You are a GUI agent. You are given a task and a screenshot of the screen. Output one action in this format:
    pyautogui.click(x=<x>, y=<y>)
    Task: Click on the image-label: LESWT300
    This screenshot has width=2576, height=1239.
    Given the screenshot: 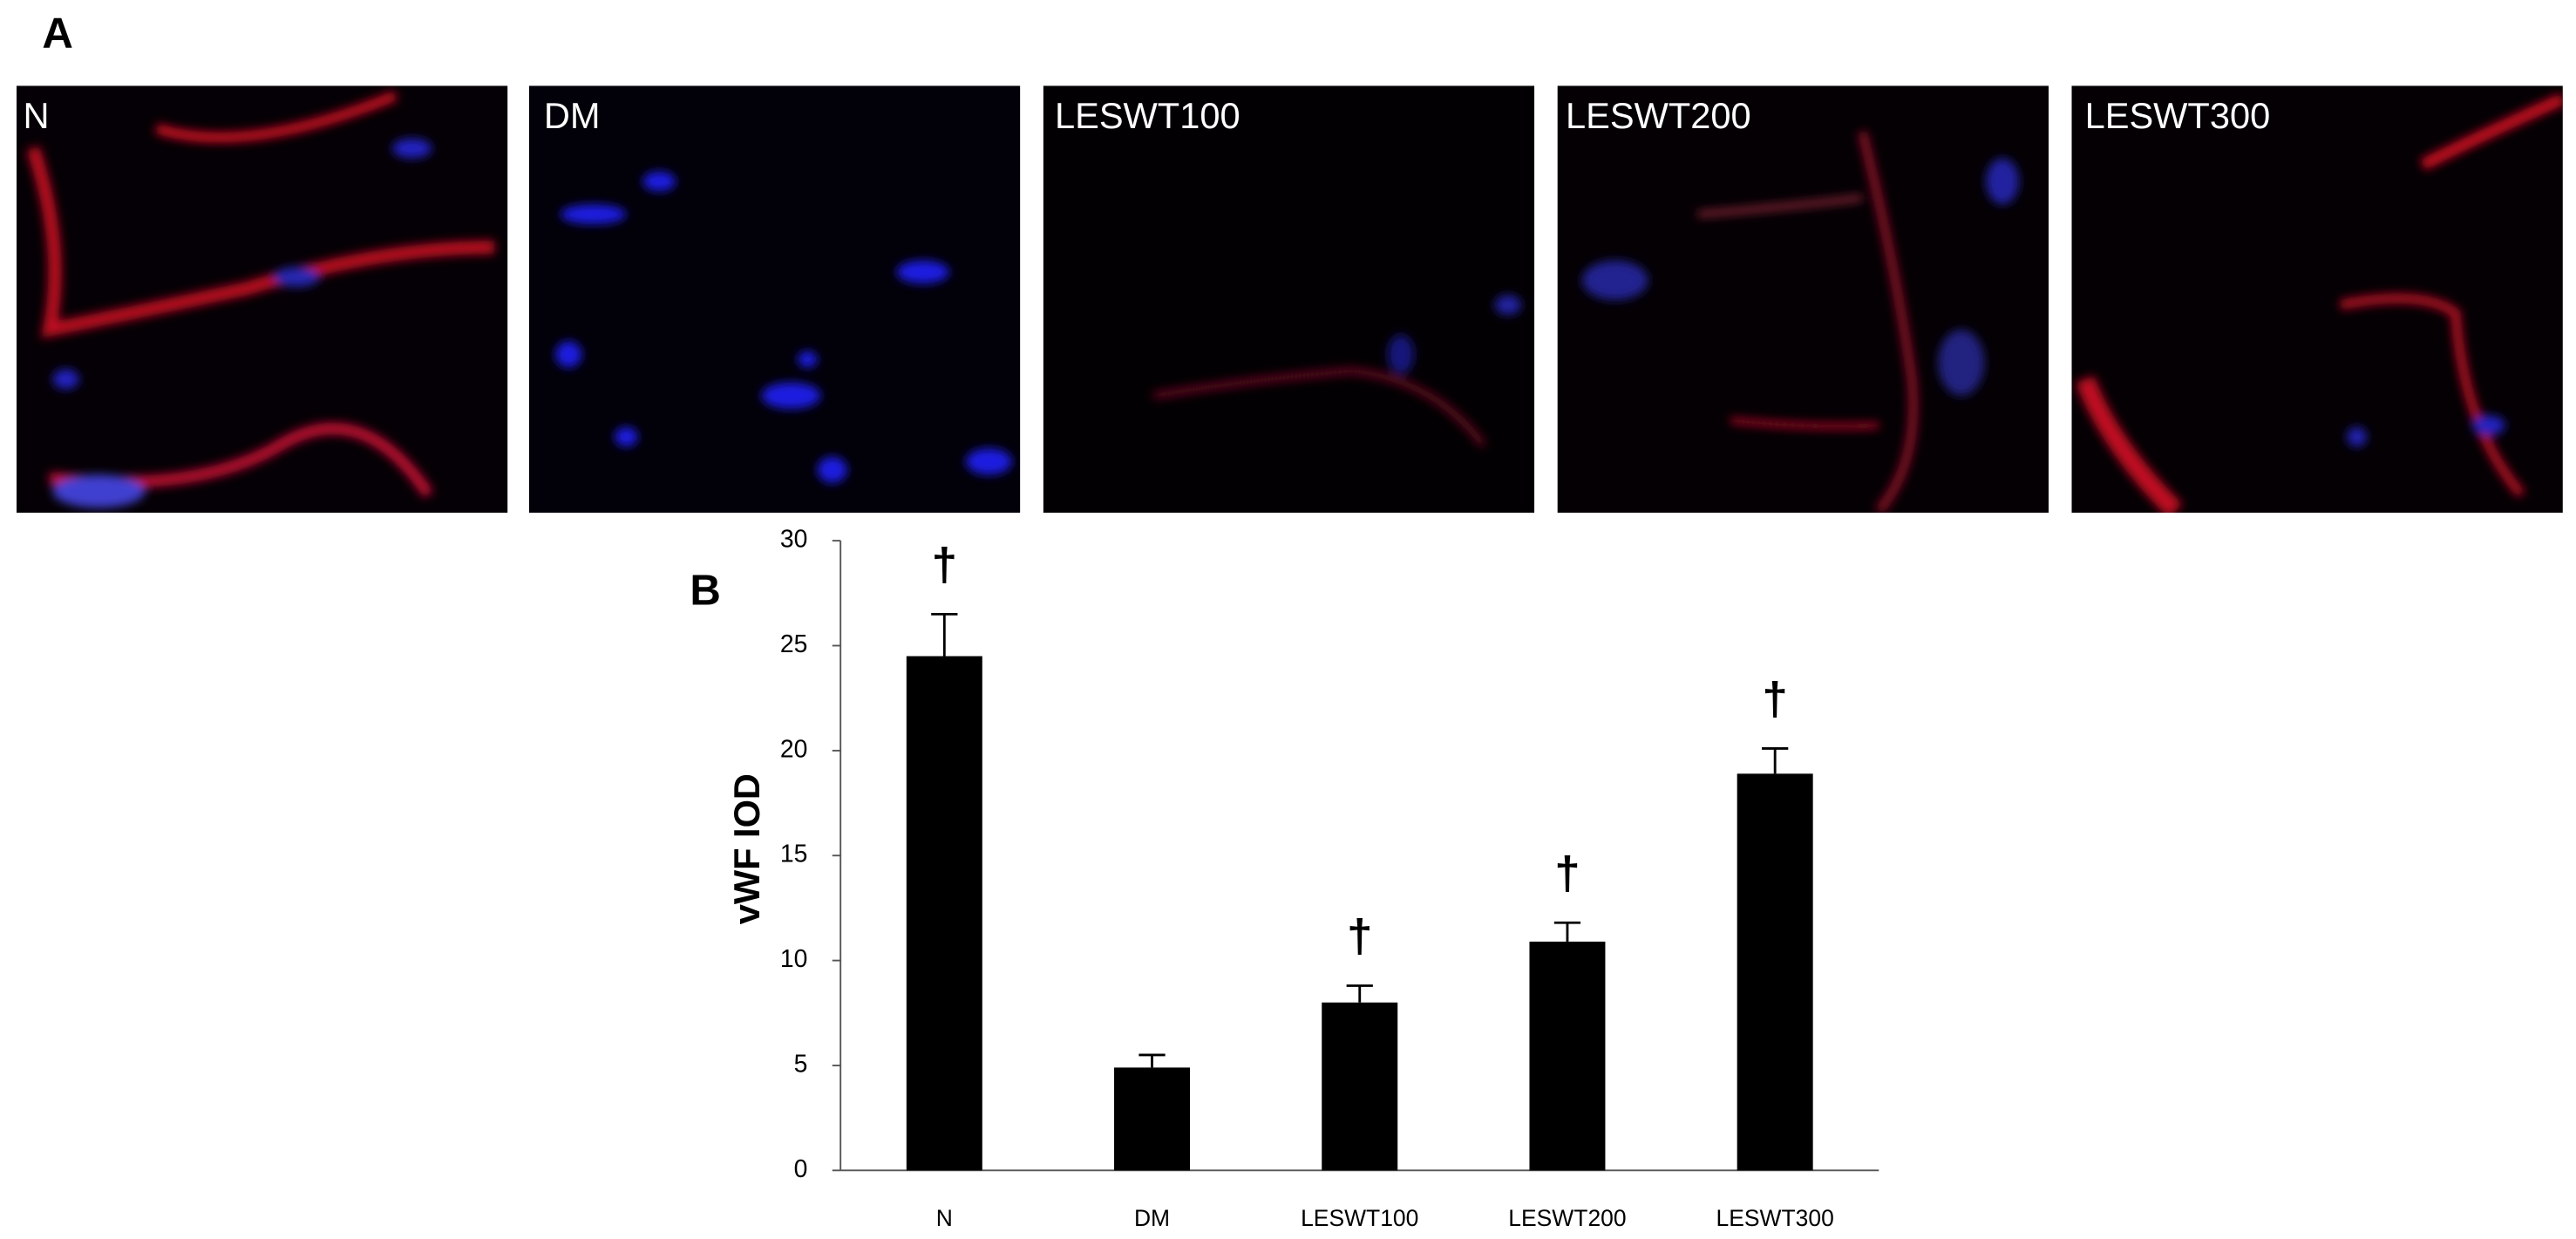 What is the action you would take?
    pyautogui.click(x=2178, y=115)
    